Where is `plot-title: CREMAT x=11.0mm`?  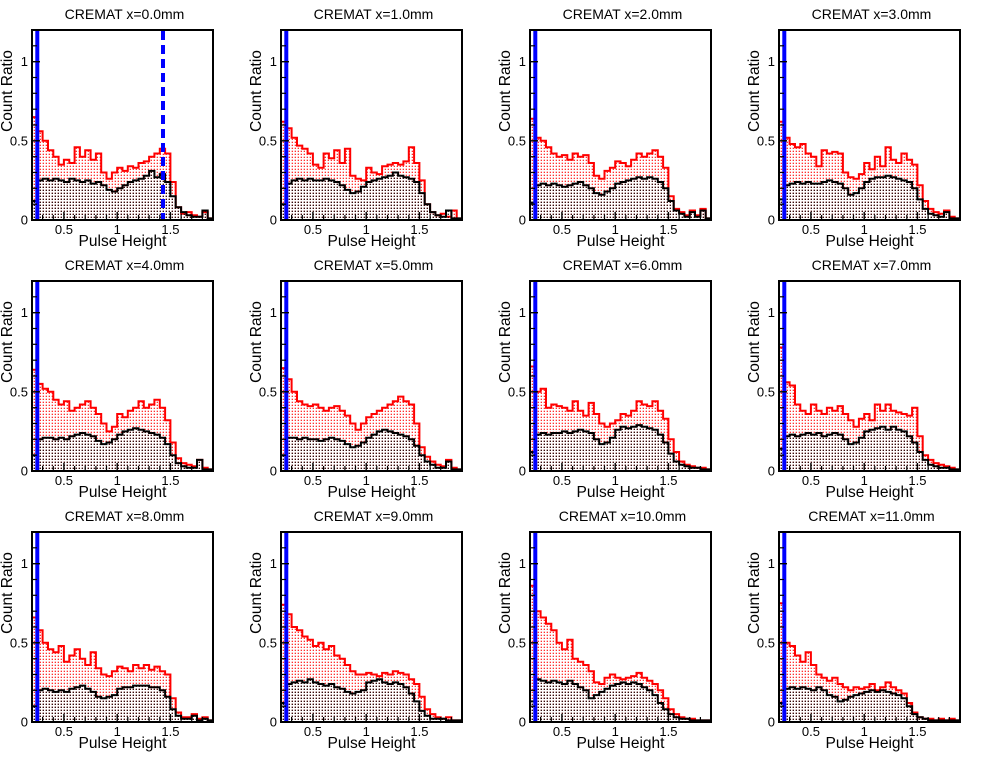 plot-title: CREMAT x=11.0mm is located at coordinates (871, 516).